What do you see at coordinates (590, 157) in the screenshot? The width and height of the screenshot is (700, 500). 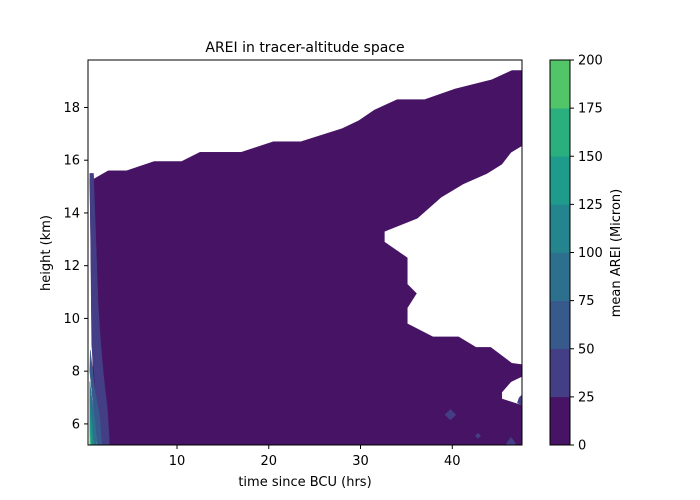 I see `colorbar-tick-label-150: 150` at bounding box center [590, 157].